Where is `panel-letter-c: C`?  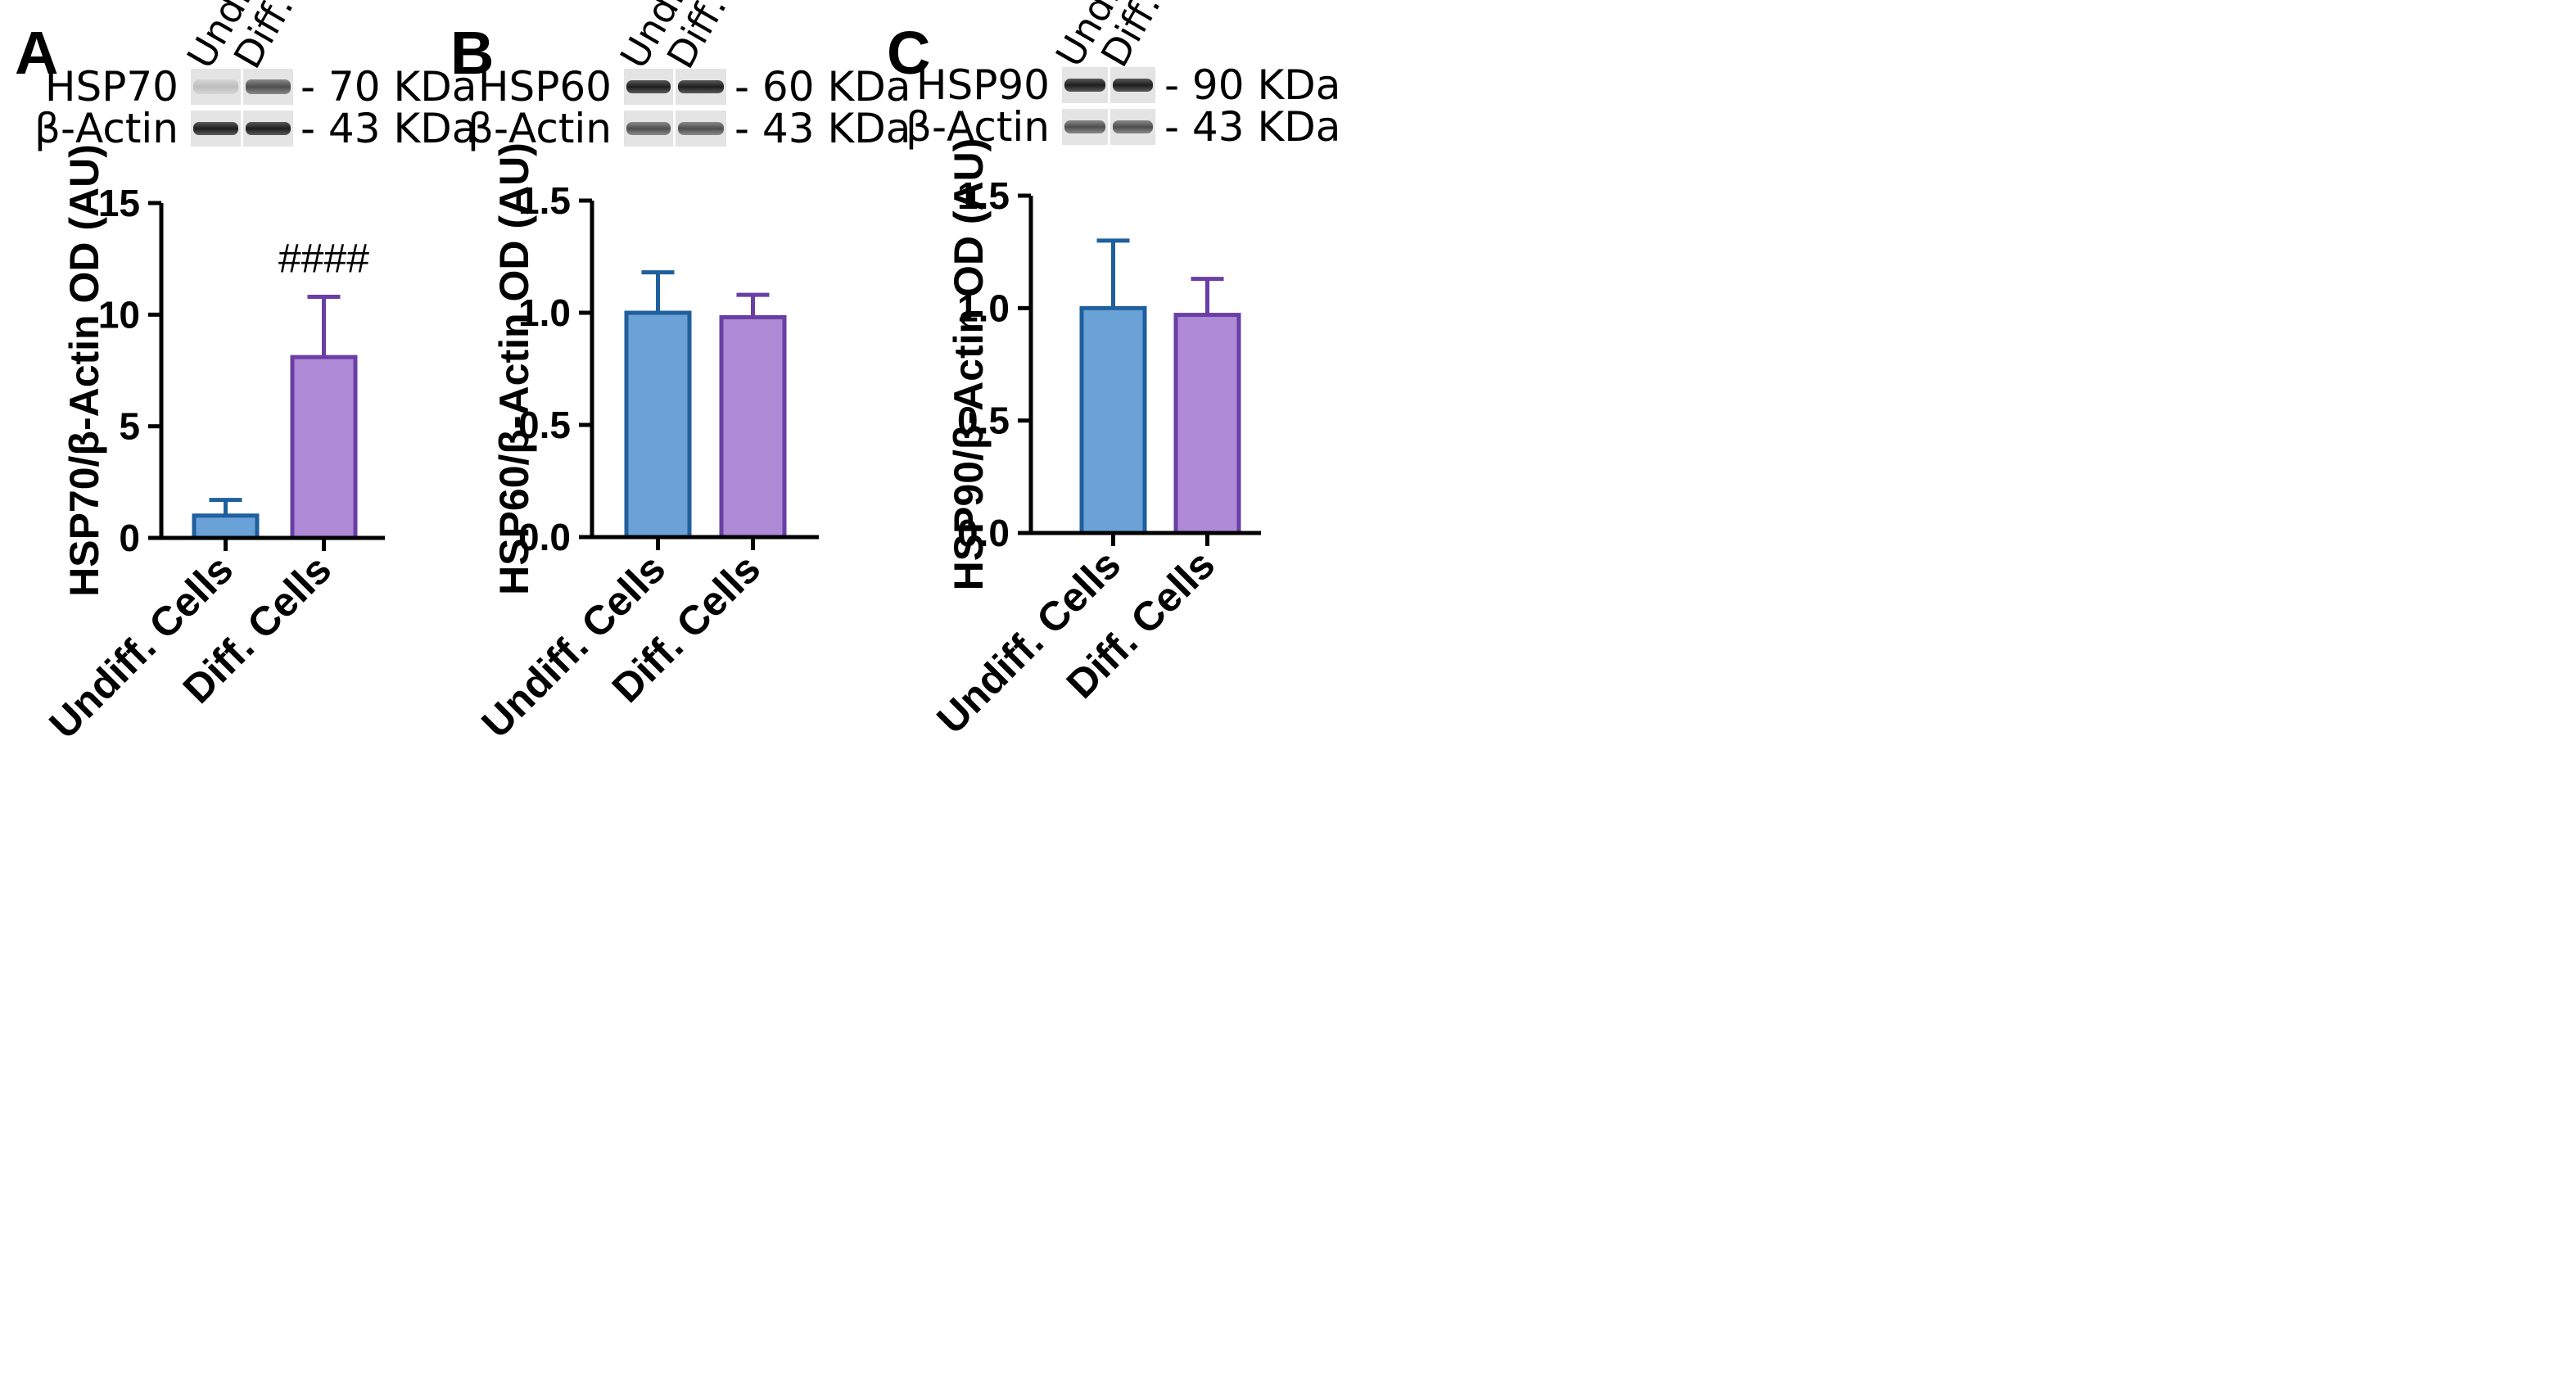 panel-letter-c: C is located at coordinates (908, 53).